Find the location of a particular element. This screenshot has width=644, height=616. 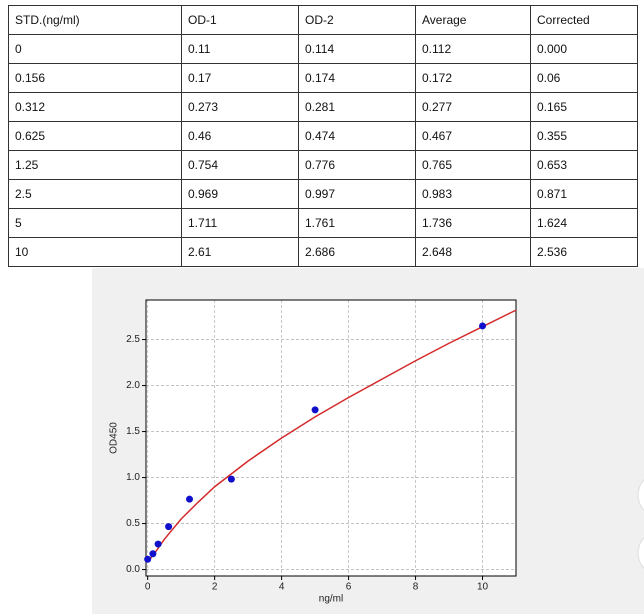

table-cell: 0.46 is located at coordinates (240, 136).